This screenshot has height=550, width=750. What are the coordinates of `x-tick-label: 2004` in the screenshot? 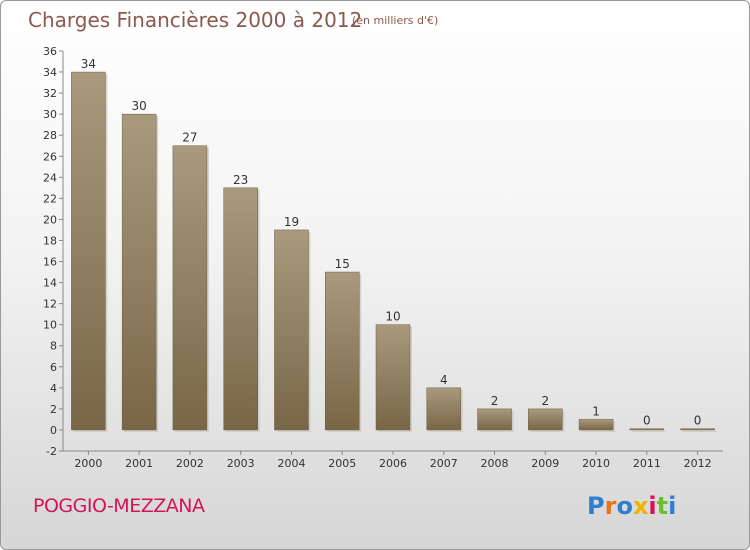 It's located at (291, 463).